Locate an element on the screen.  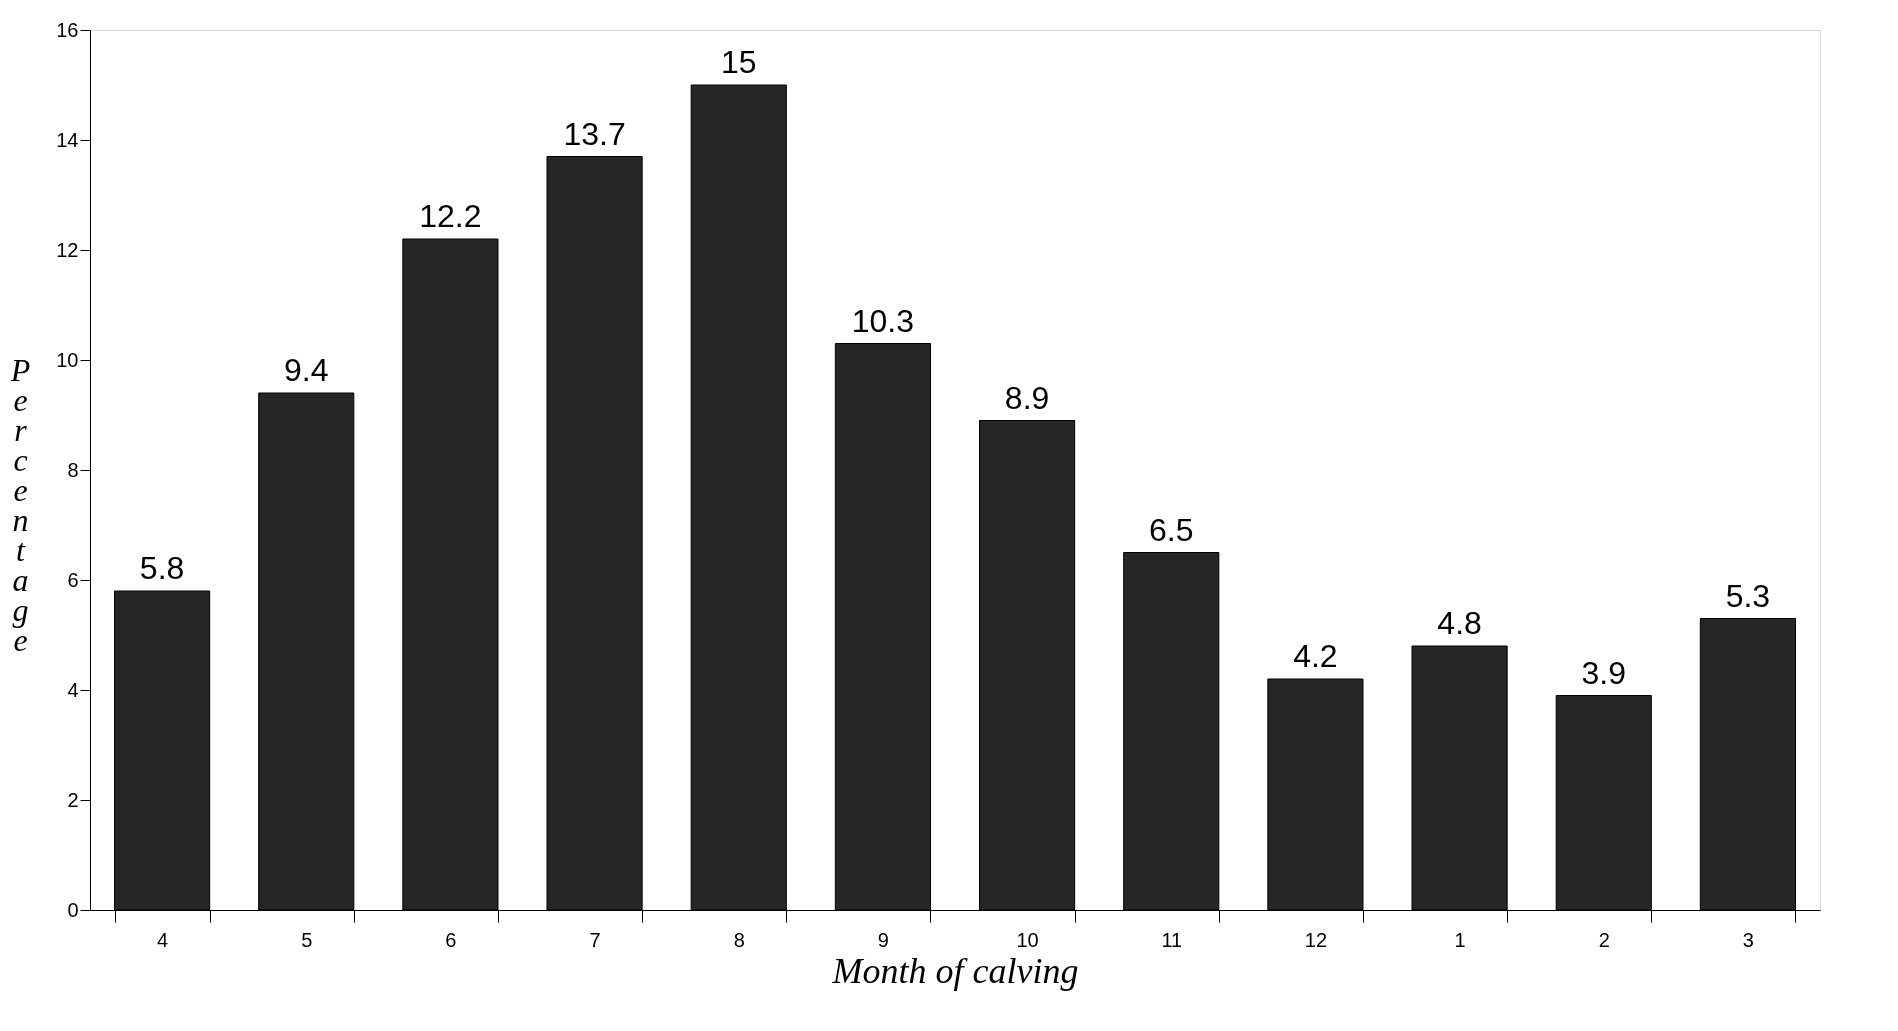
text: Percentage is located at coordinates (20, 504).